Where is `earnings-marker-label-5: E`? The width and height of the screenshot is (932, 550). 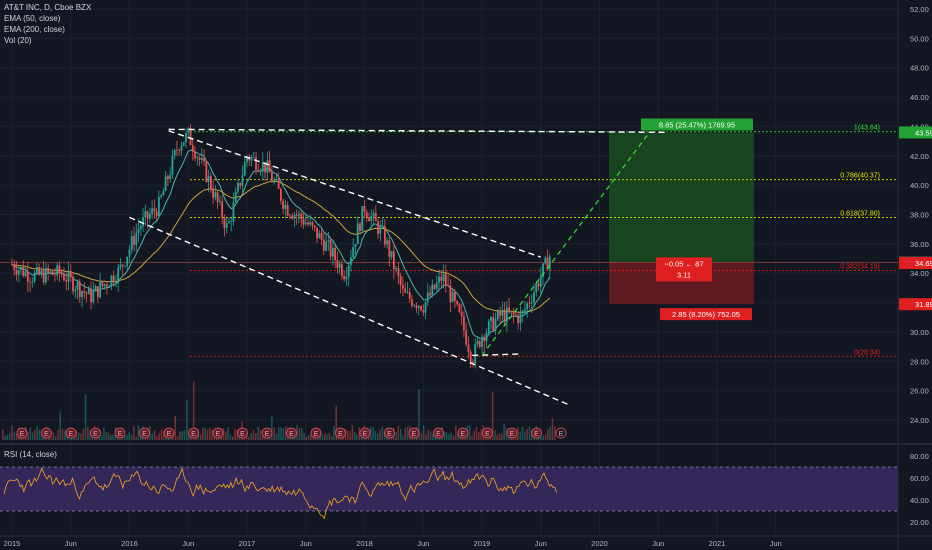 earnings-marker-label-5: E is located at coordinates (144, 434).